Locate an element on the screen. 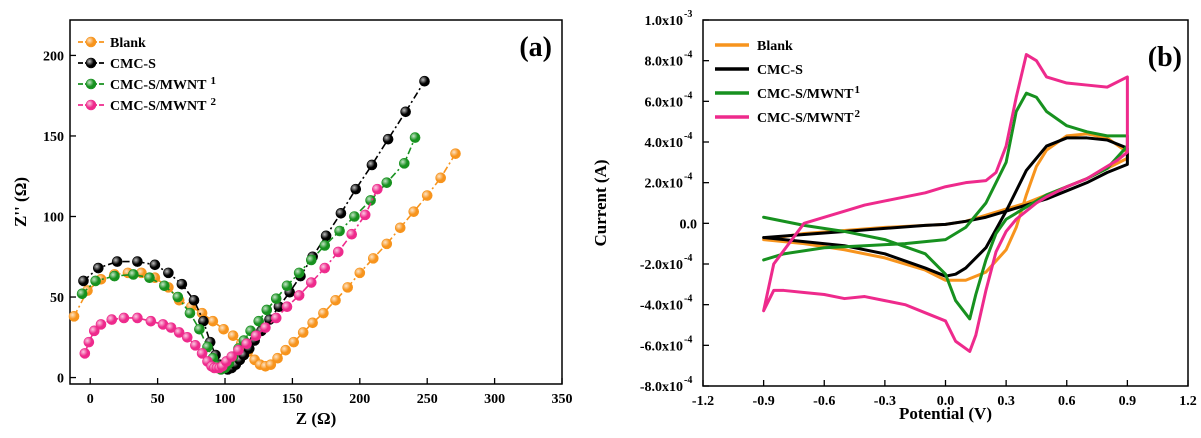  legend-b: Blank CMC-S CMC-S/MWNT1 CMC-S/MWNT2 is located at coordinates (787, 82).